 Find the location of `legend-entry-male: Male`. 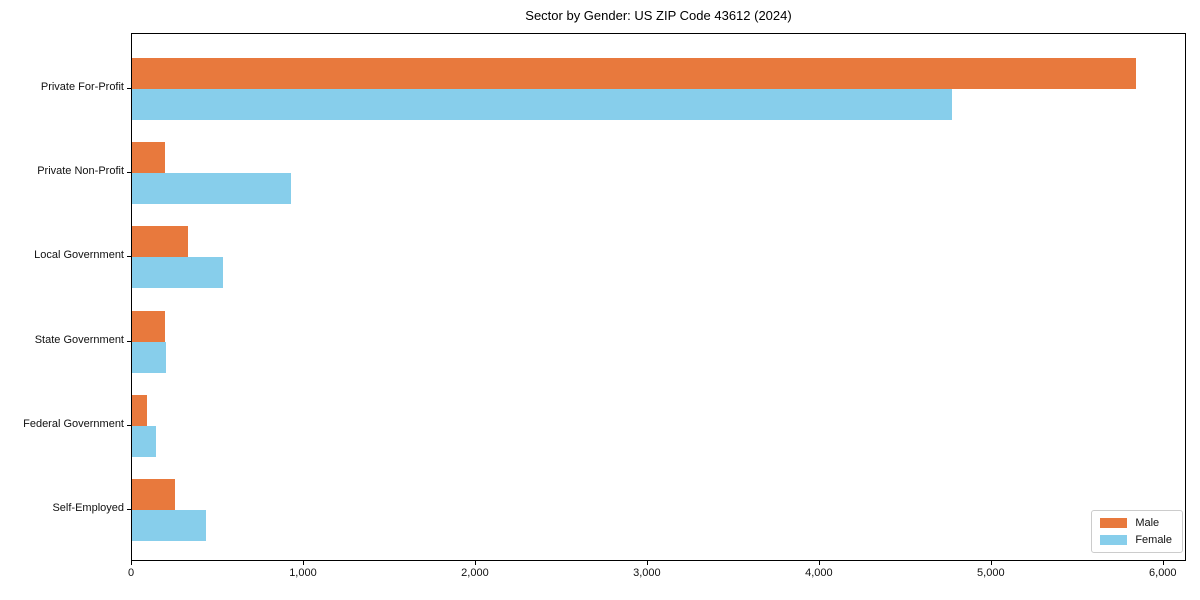

legend-entry-male: Male is located at coordinates (1136, 523).